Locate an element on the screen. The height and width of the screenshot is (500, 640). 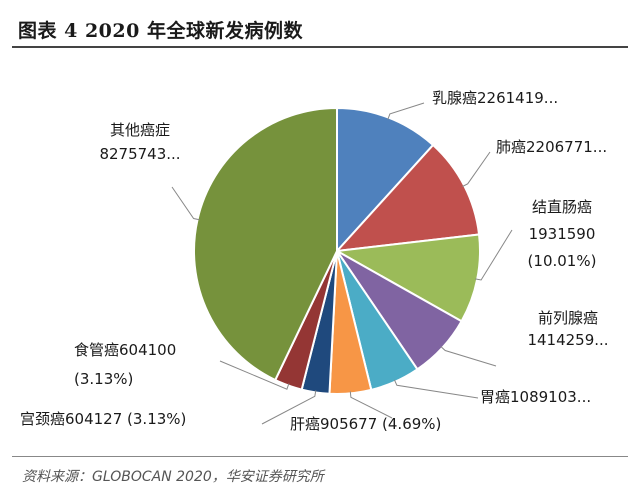
slice-label: 食管癌604100 (3.13%) is located at coordinates (125, 364).